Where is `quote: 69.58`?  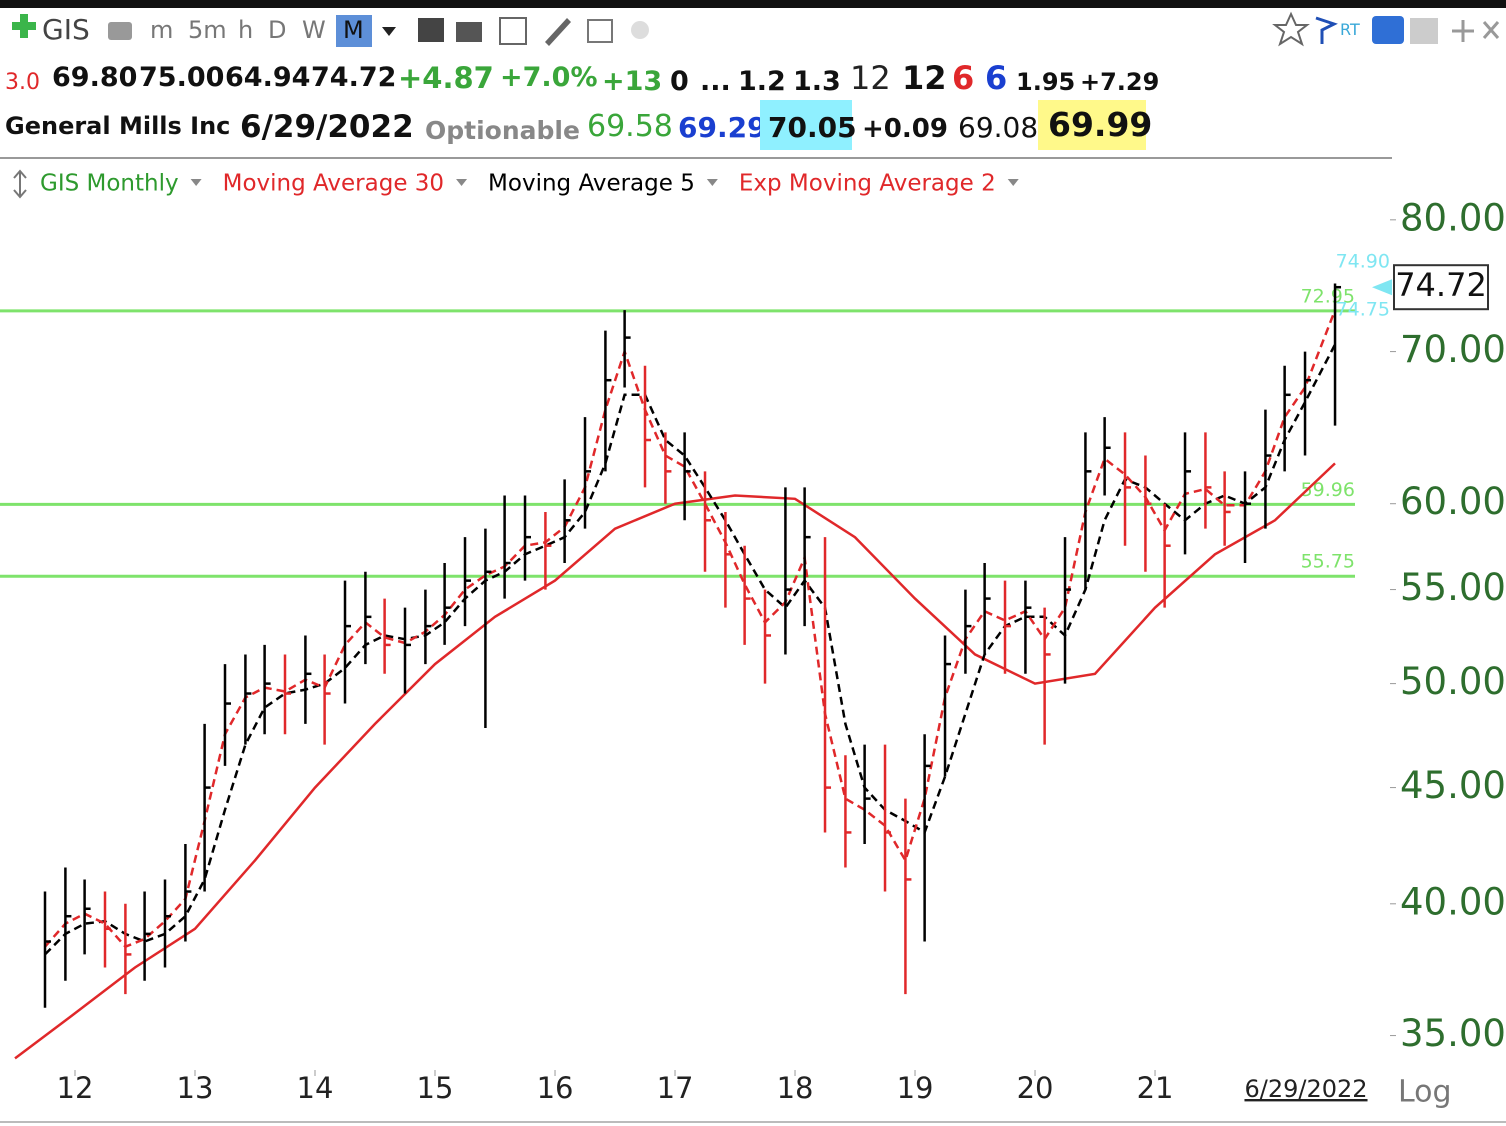 quote: 69.58 is located at coordinates (630, 126).